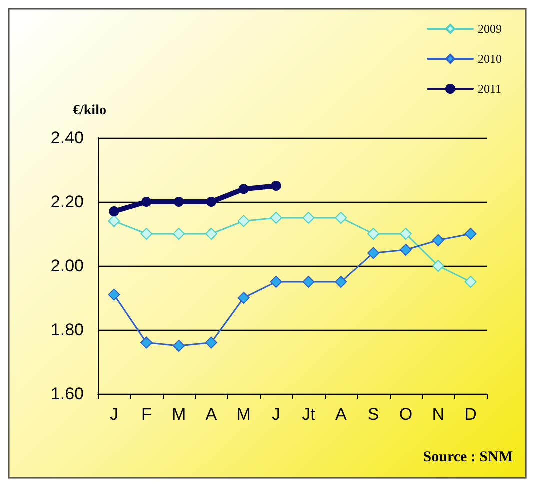  Describe the element at coordinates (470, 414) in the screenshot. I see `x-tick-label: D` at that location.